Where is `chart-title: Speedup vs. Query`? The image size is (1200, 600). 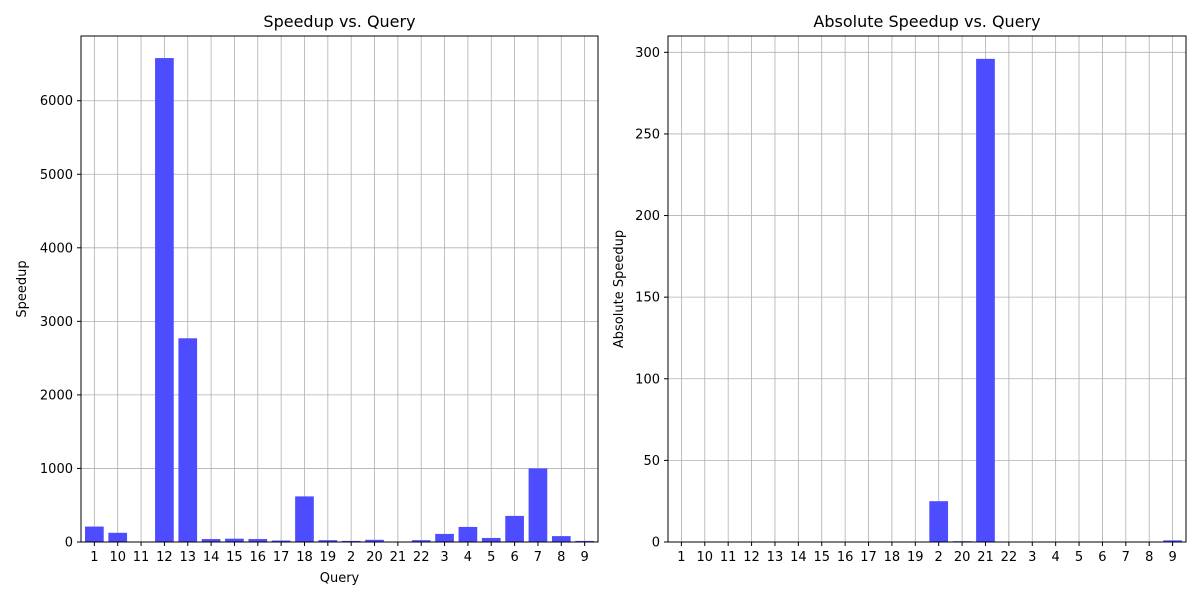 chart-title: Speedup vs. Query is located at coordinates (339, 21).